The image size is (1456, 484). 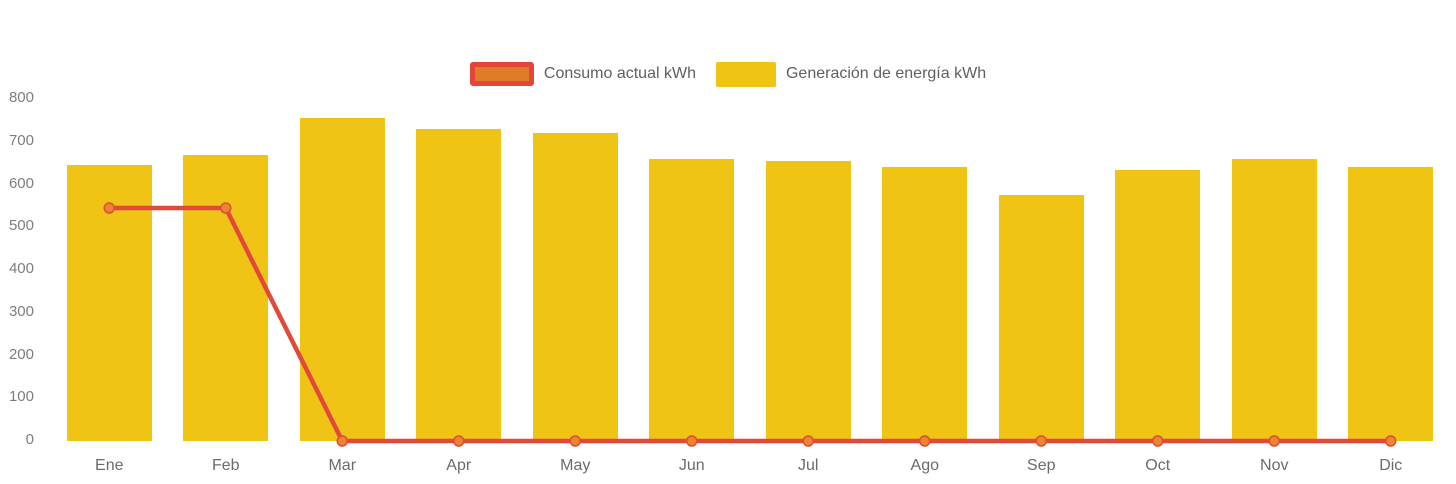 What do you see at coordinates (21, 354) in the screenshot?
I see `y-tick-label-200: 200` at bounding box center [21, 354].